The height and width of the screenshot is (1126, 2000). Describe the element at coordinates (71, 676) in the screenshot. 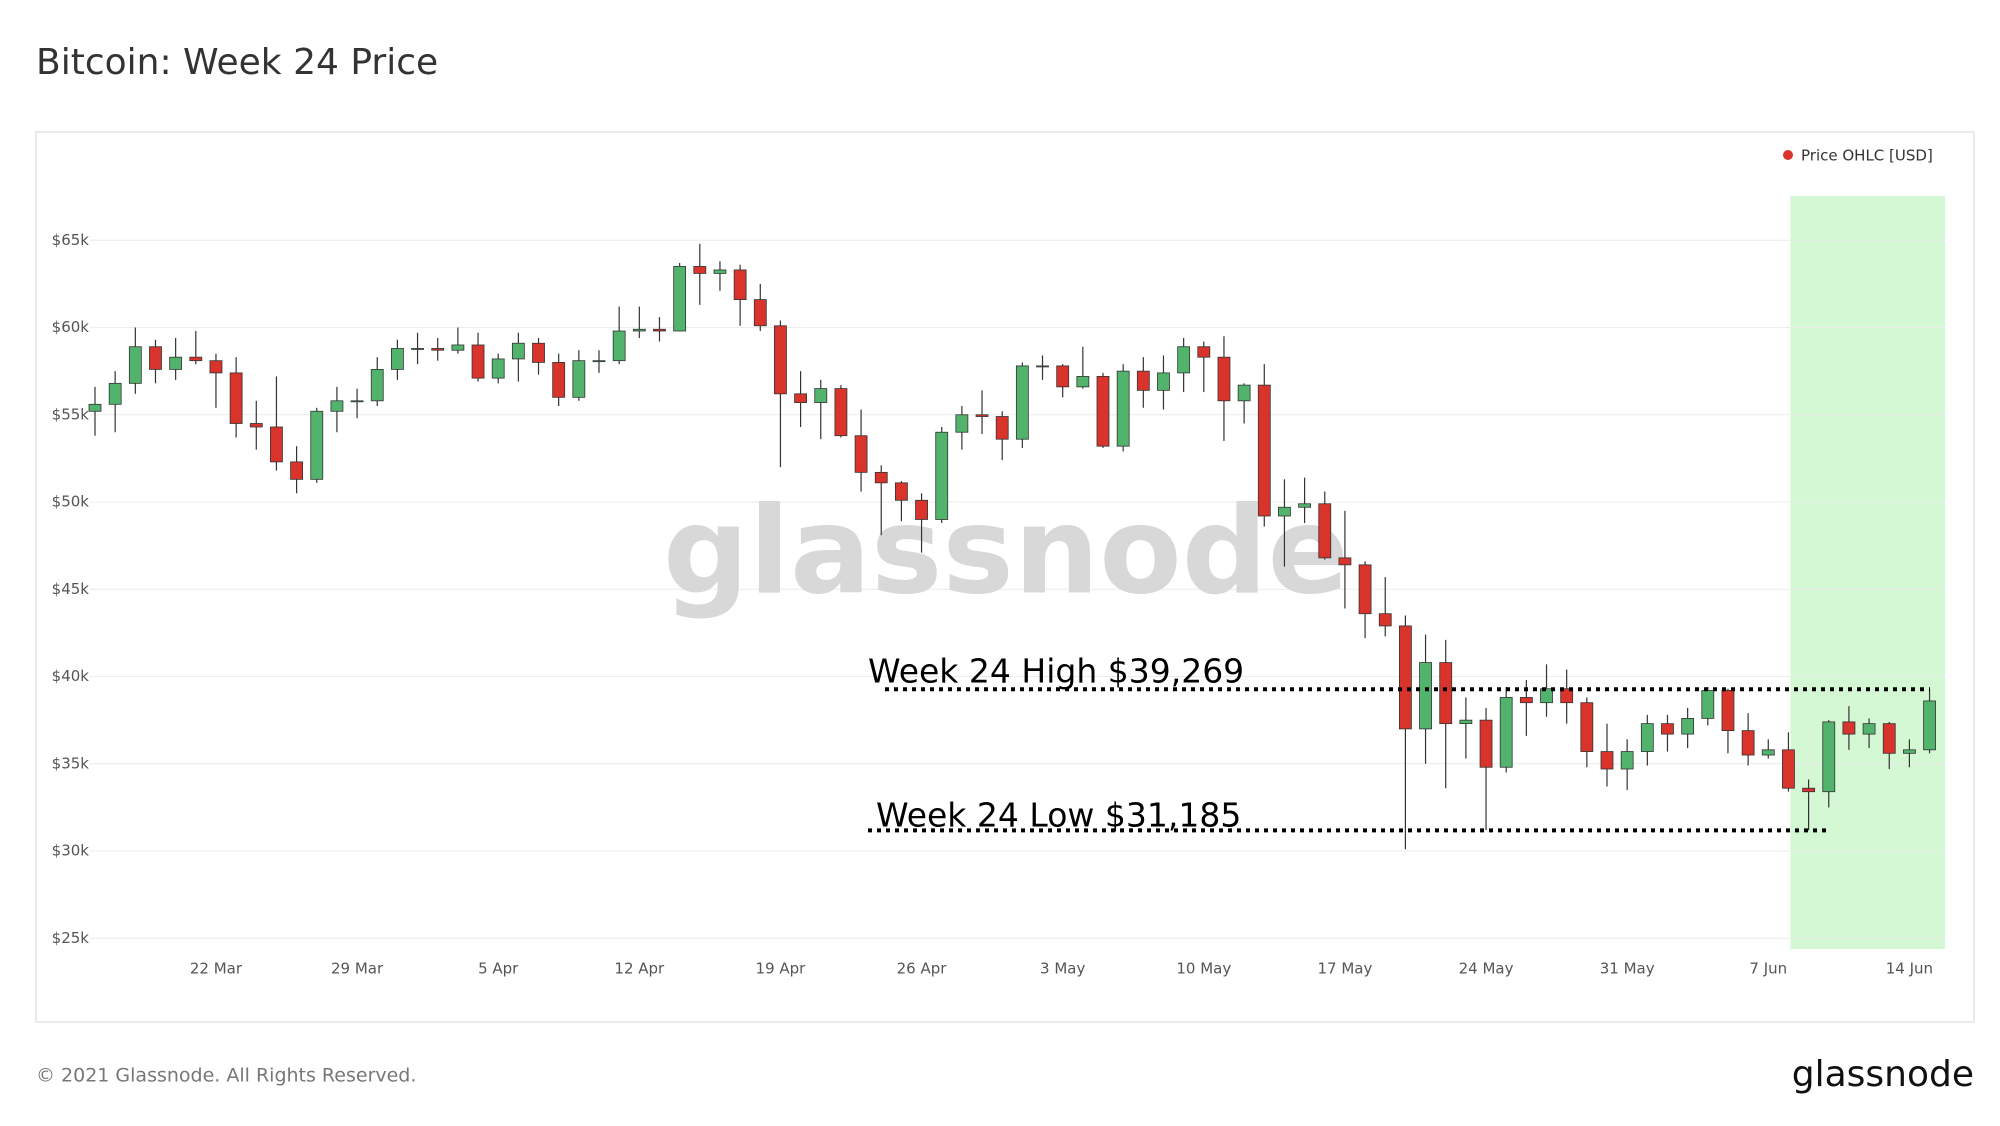

I see `y-tick-label: $40k` at that location.